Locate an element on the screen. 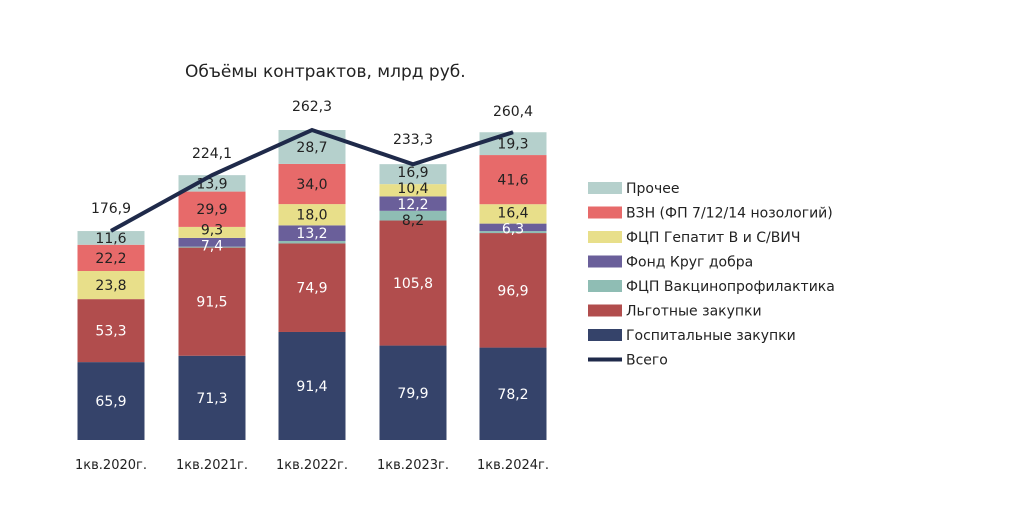 The image size is (1024, 505). bar-value-label: 79,9 is located at coordinates (412, 394).